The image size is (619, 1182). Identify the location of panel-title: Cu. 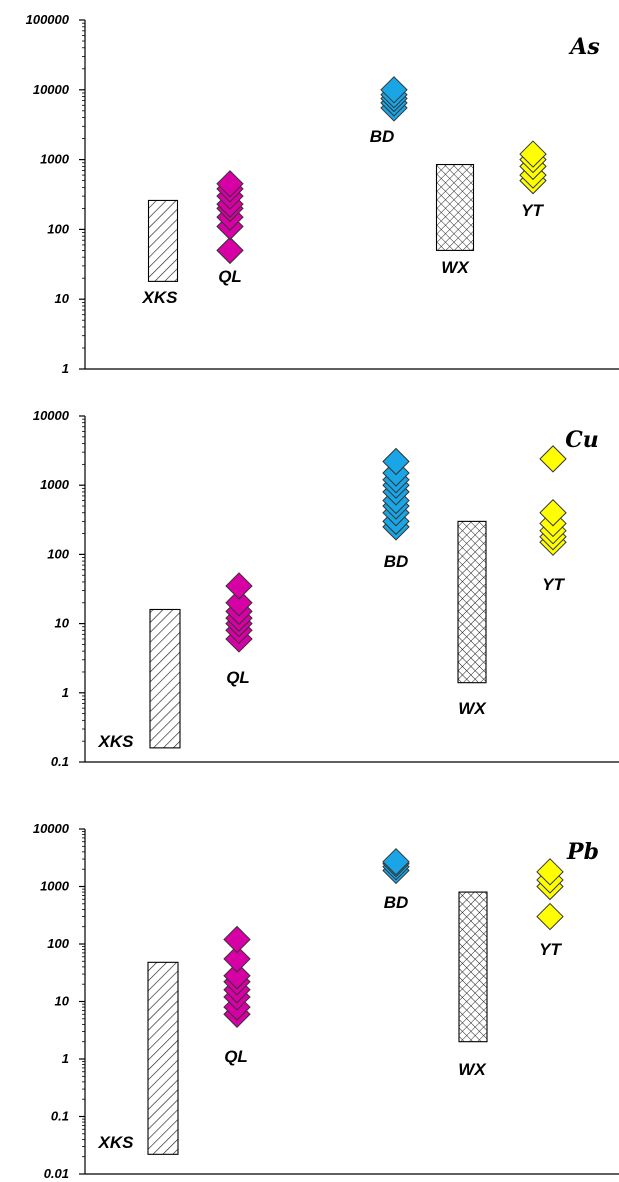
(582, 440).